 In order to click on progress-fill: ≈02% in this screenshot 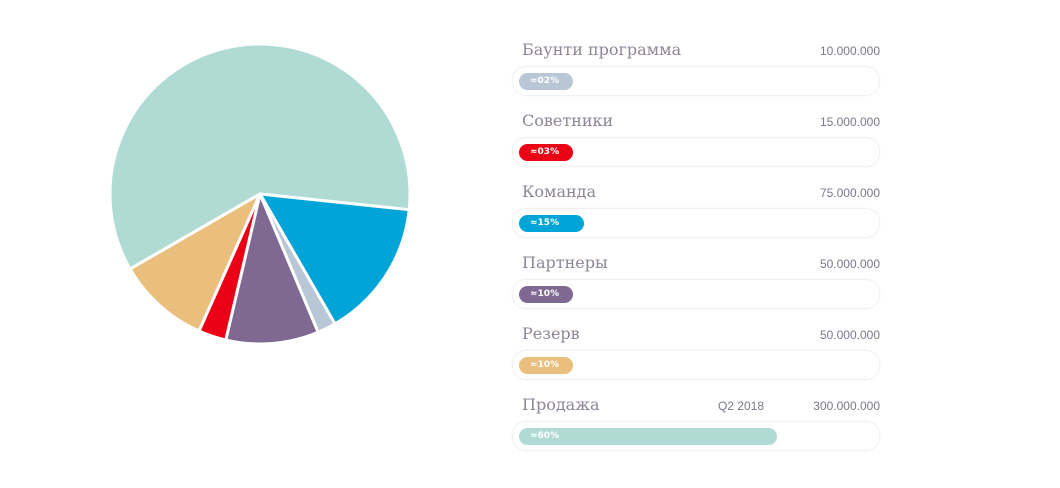, I will do `click(546, 81)`.